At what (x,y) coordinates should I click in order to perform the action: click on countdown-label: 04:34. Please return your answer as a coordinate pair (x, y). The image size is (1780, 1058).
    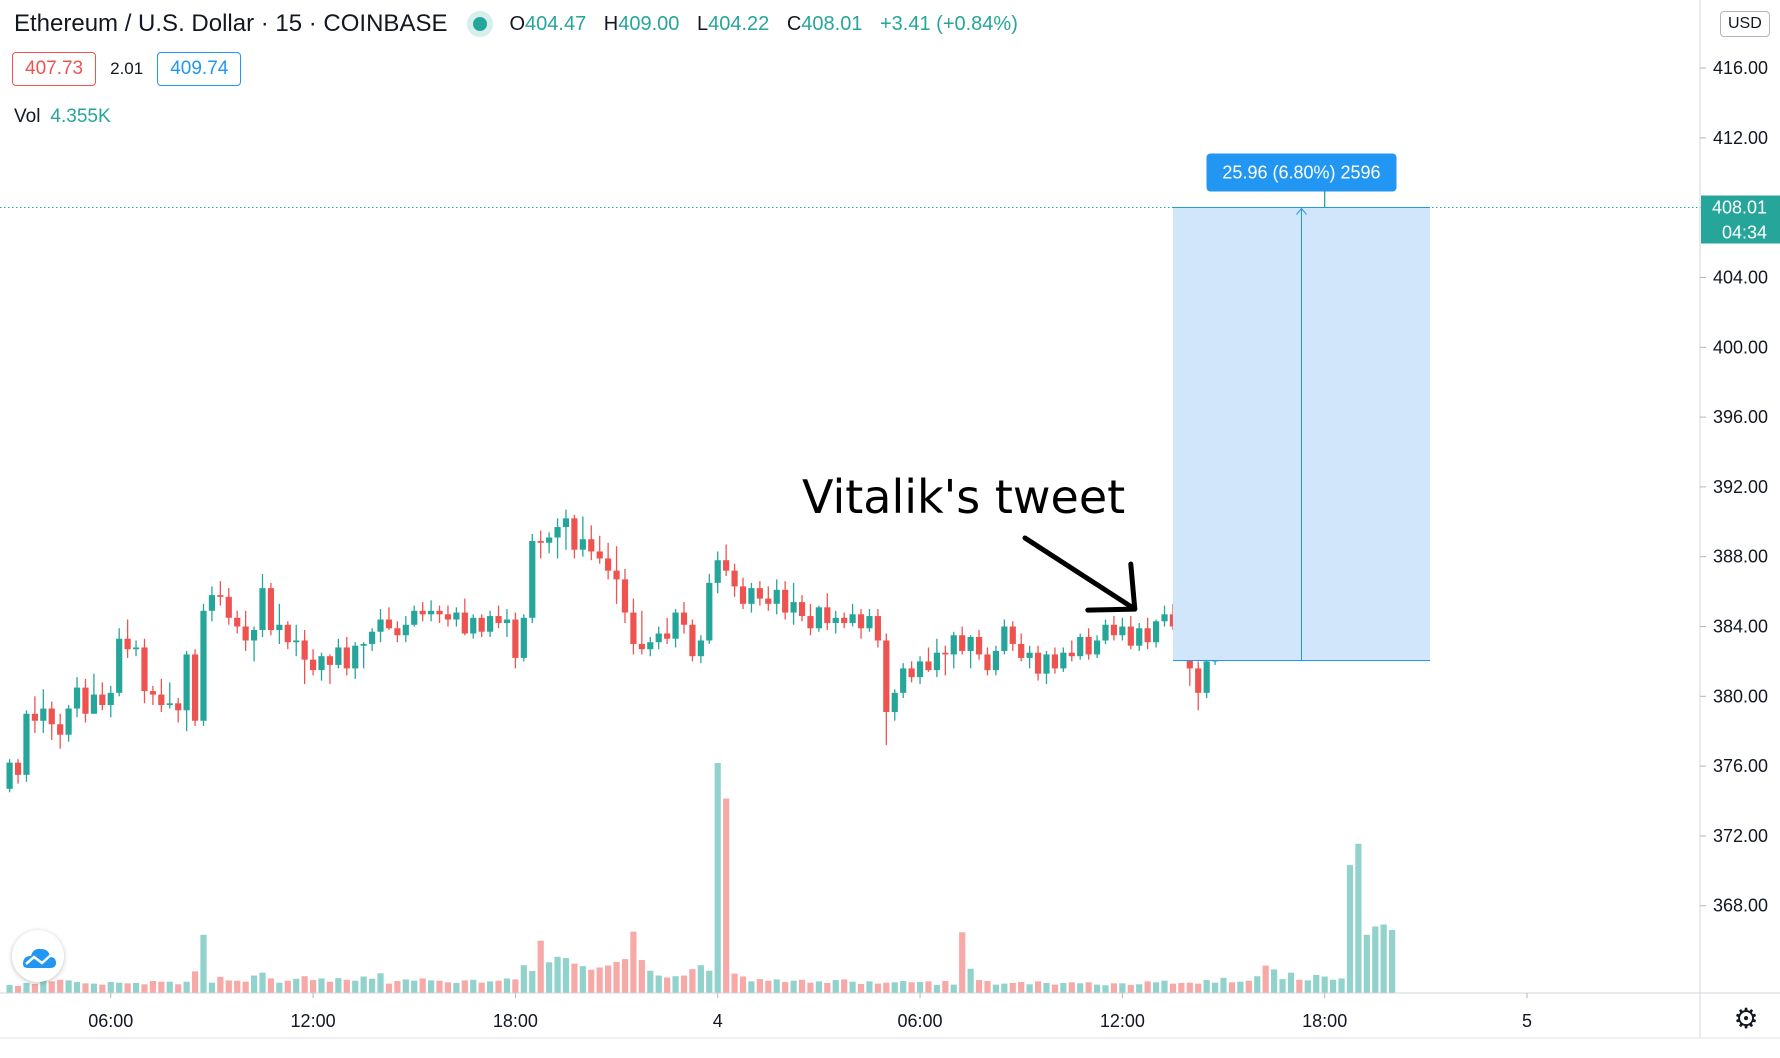
    Looking at the image, I should click on (1744, 233).